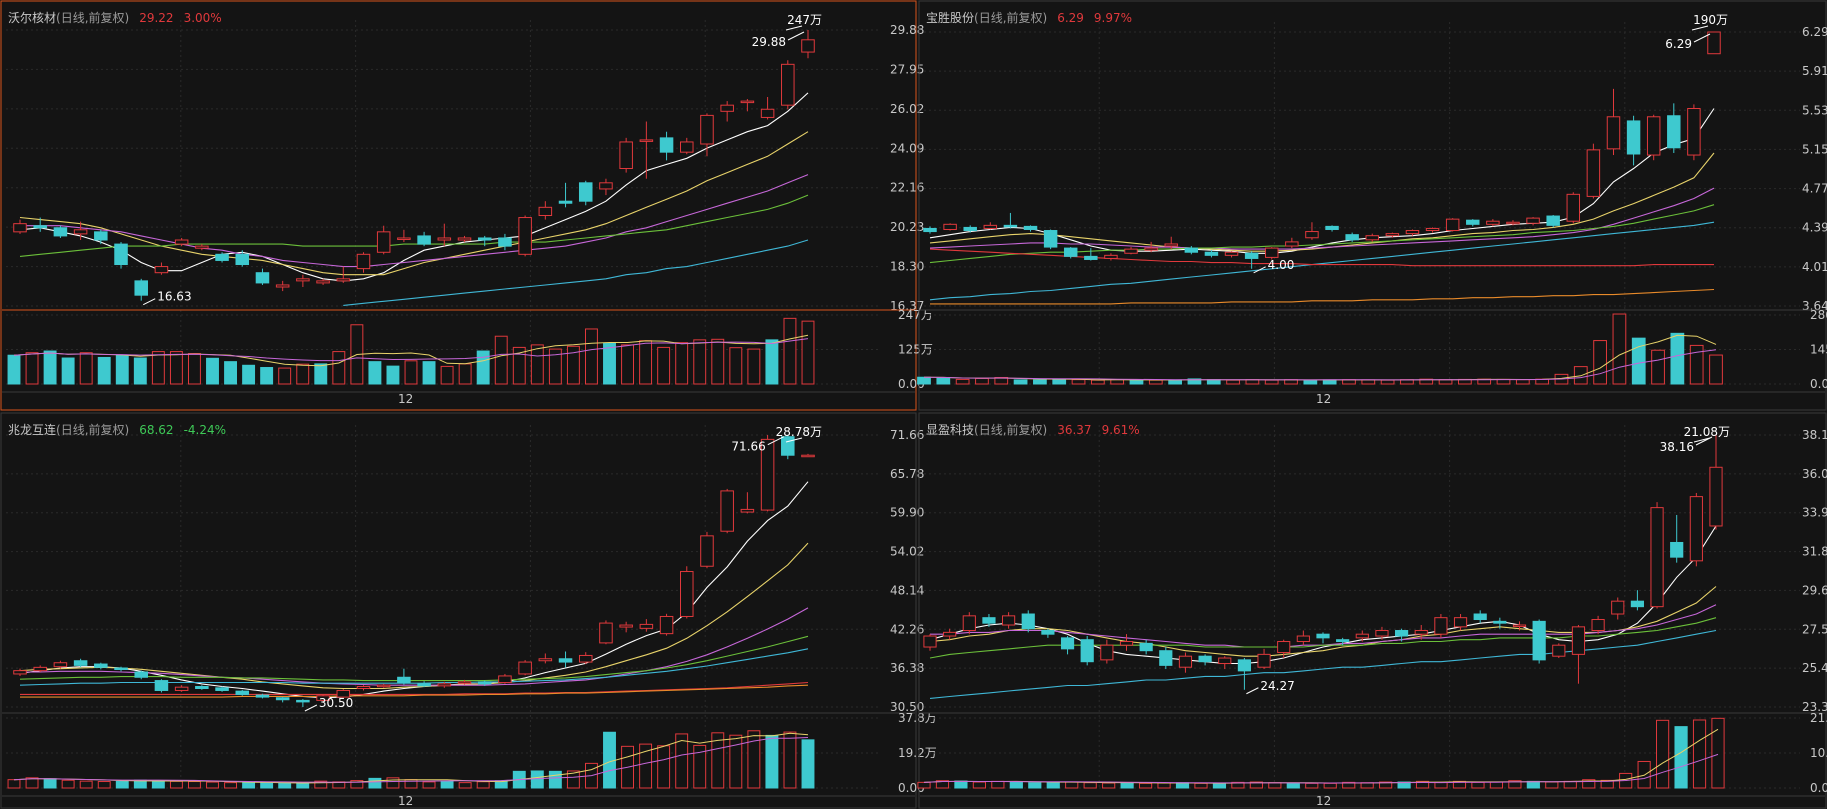 This screenshot has width=1827, height=809. What do you see at coordinates (1814, 552) in the screenshot?
I see `price-axis-label: 31.80` at bounding box center [1814, 552].